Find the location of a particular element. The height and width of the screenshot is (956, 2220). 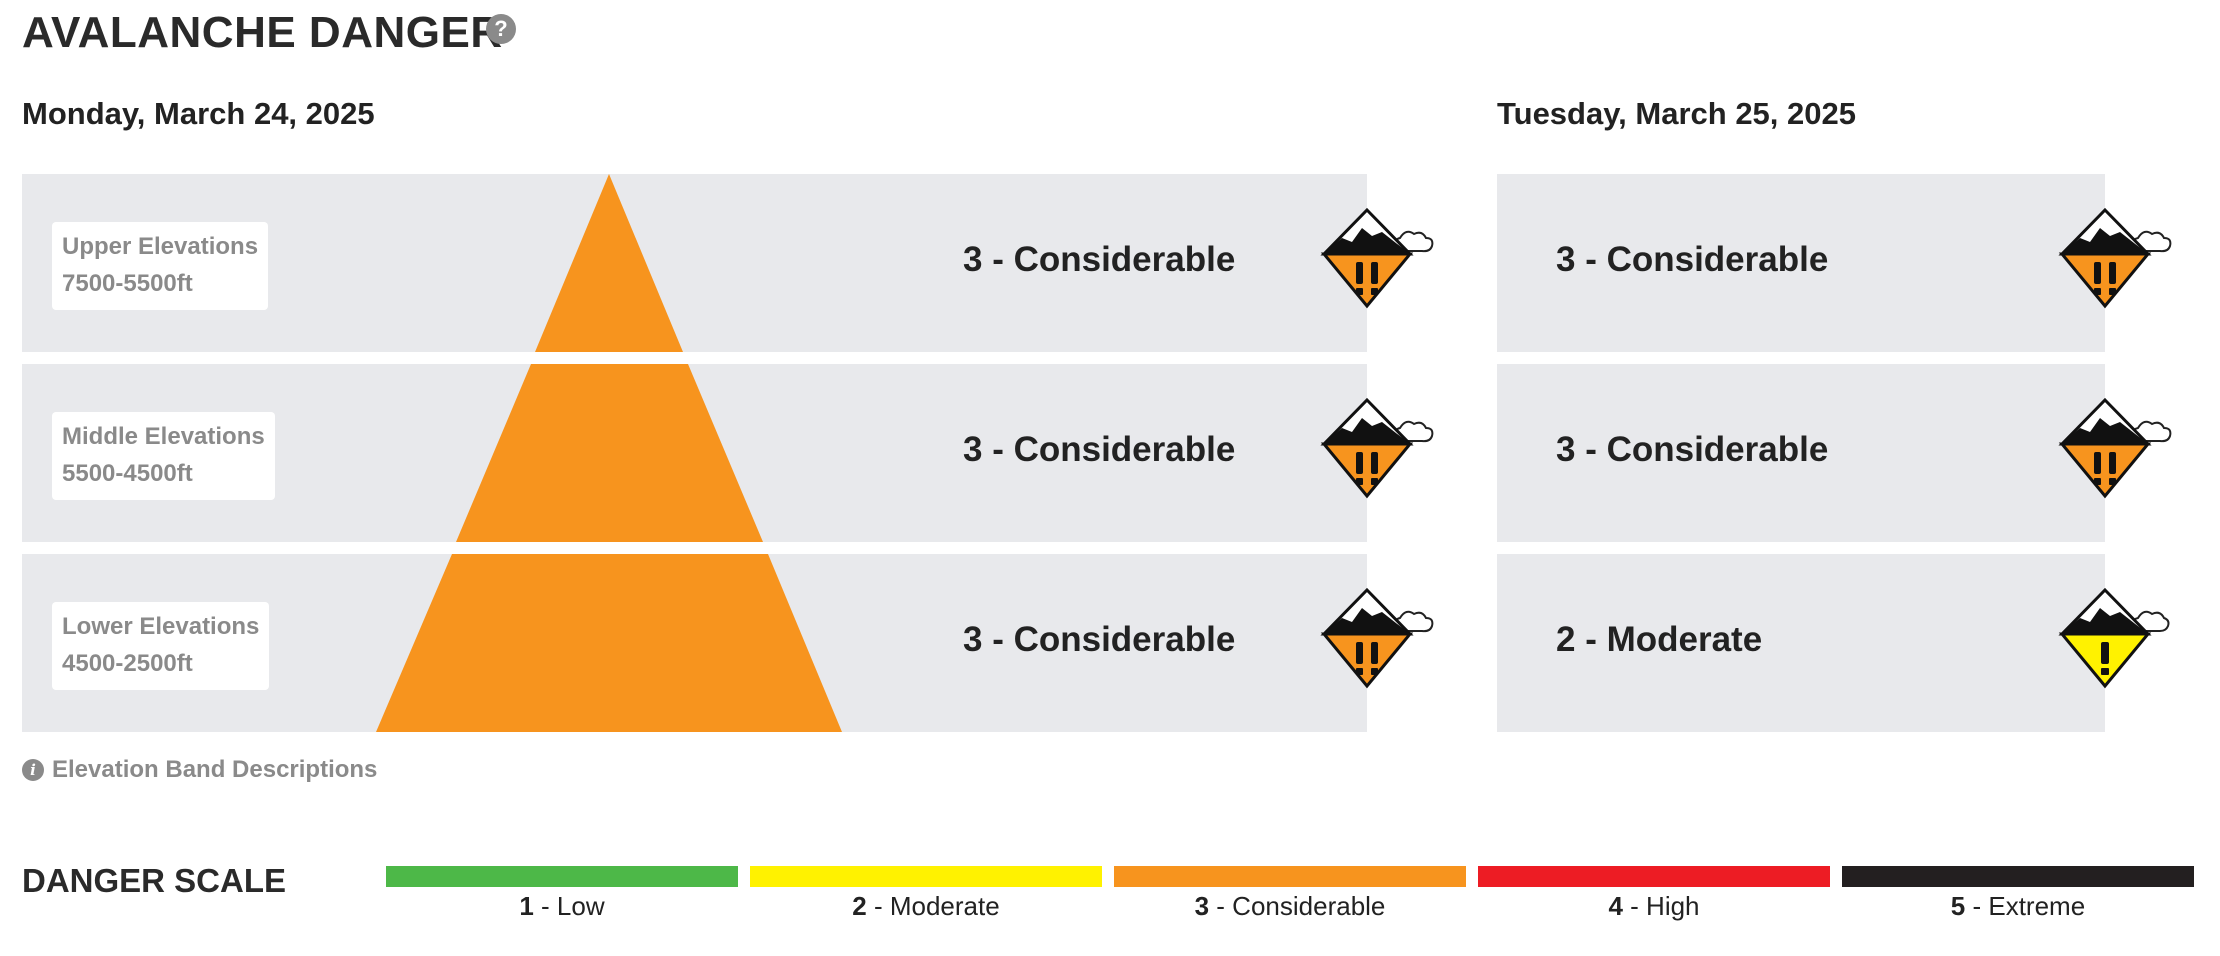

middle-elevation-label: Middle Elevations 5500-4500ft is located at coordinates (163, 456).